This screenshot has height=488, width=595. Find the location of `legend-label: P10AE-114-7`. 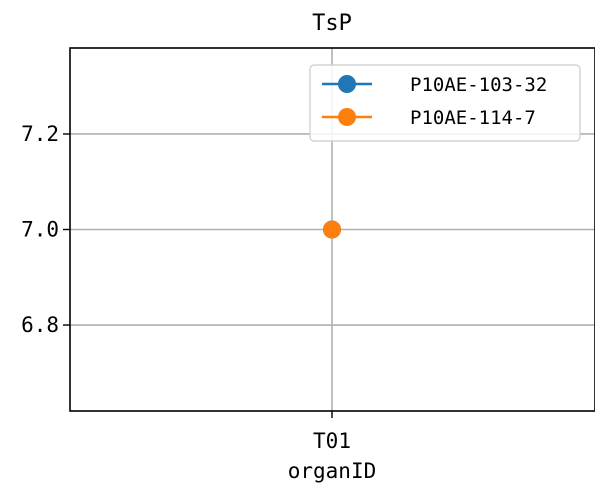

legend-label: P10AE-114-7 is located at coordinates (473, 118).